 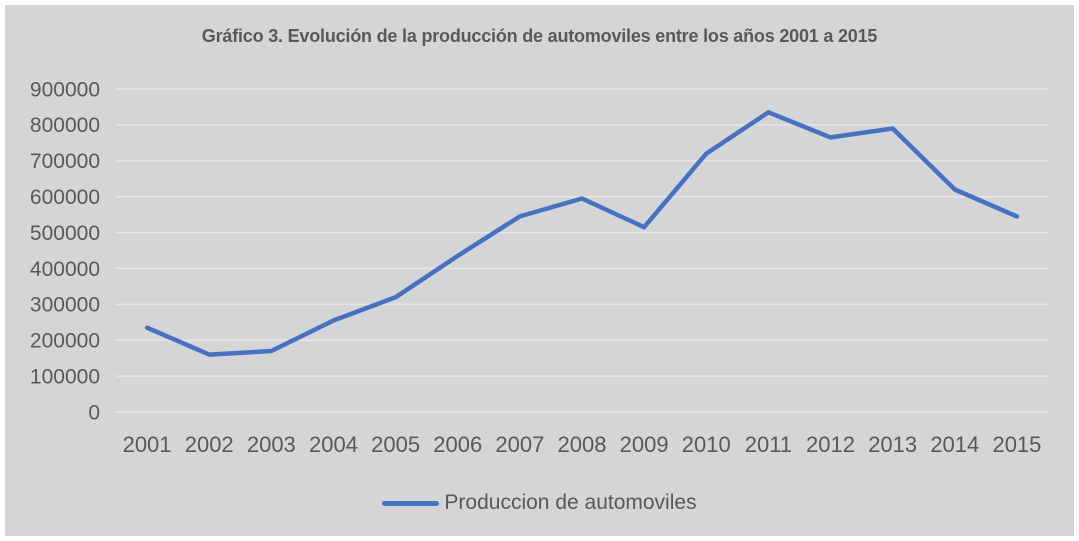 What do you see at coordinates (94, 412) in the screenshot?
I see `y-tick-label: 0` at bounding box center [94, 412].